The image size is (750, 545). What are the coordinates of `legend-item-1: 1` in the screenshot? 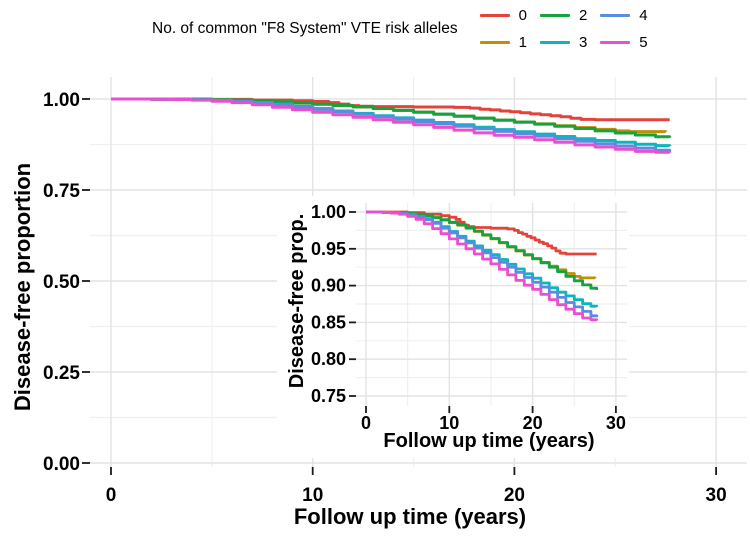 It's located at (503, 42).